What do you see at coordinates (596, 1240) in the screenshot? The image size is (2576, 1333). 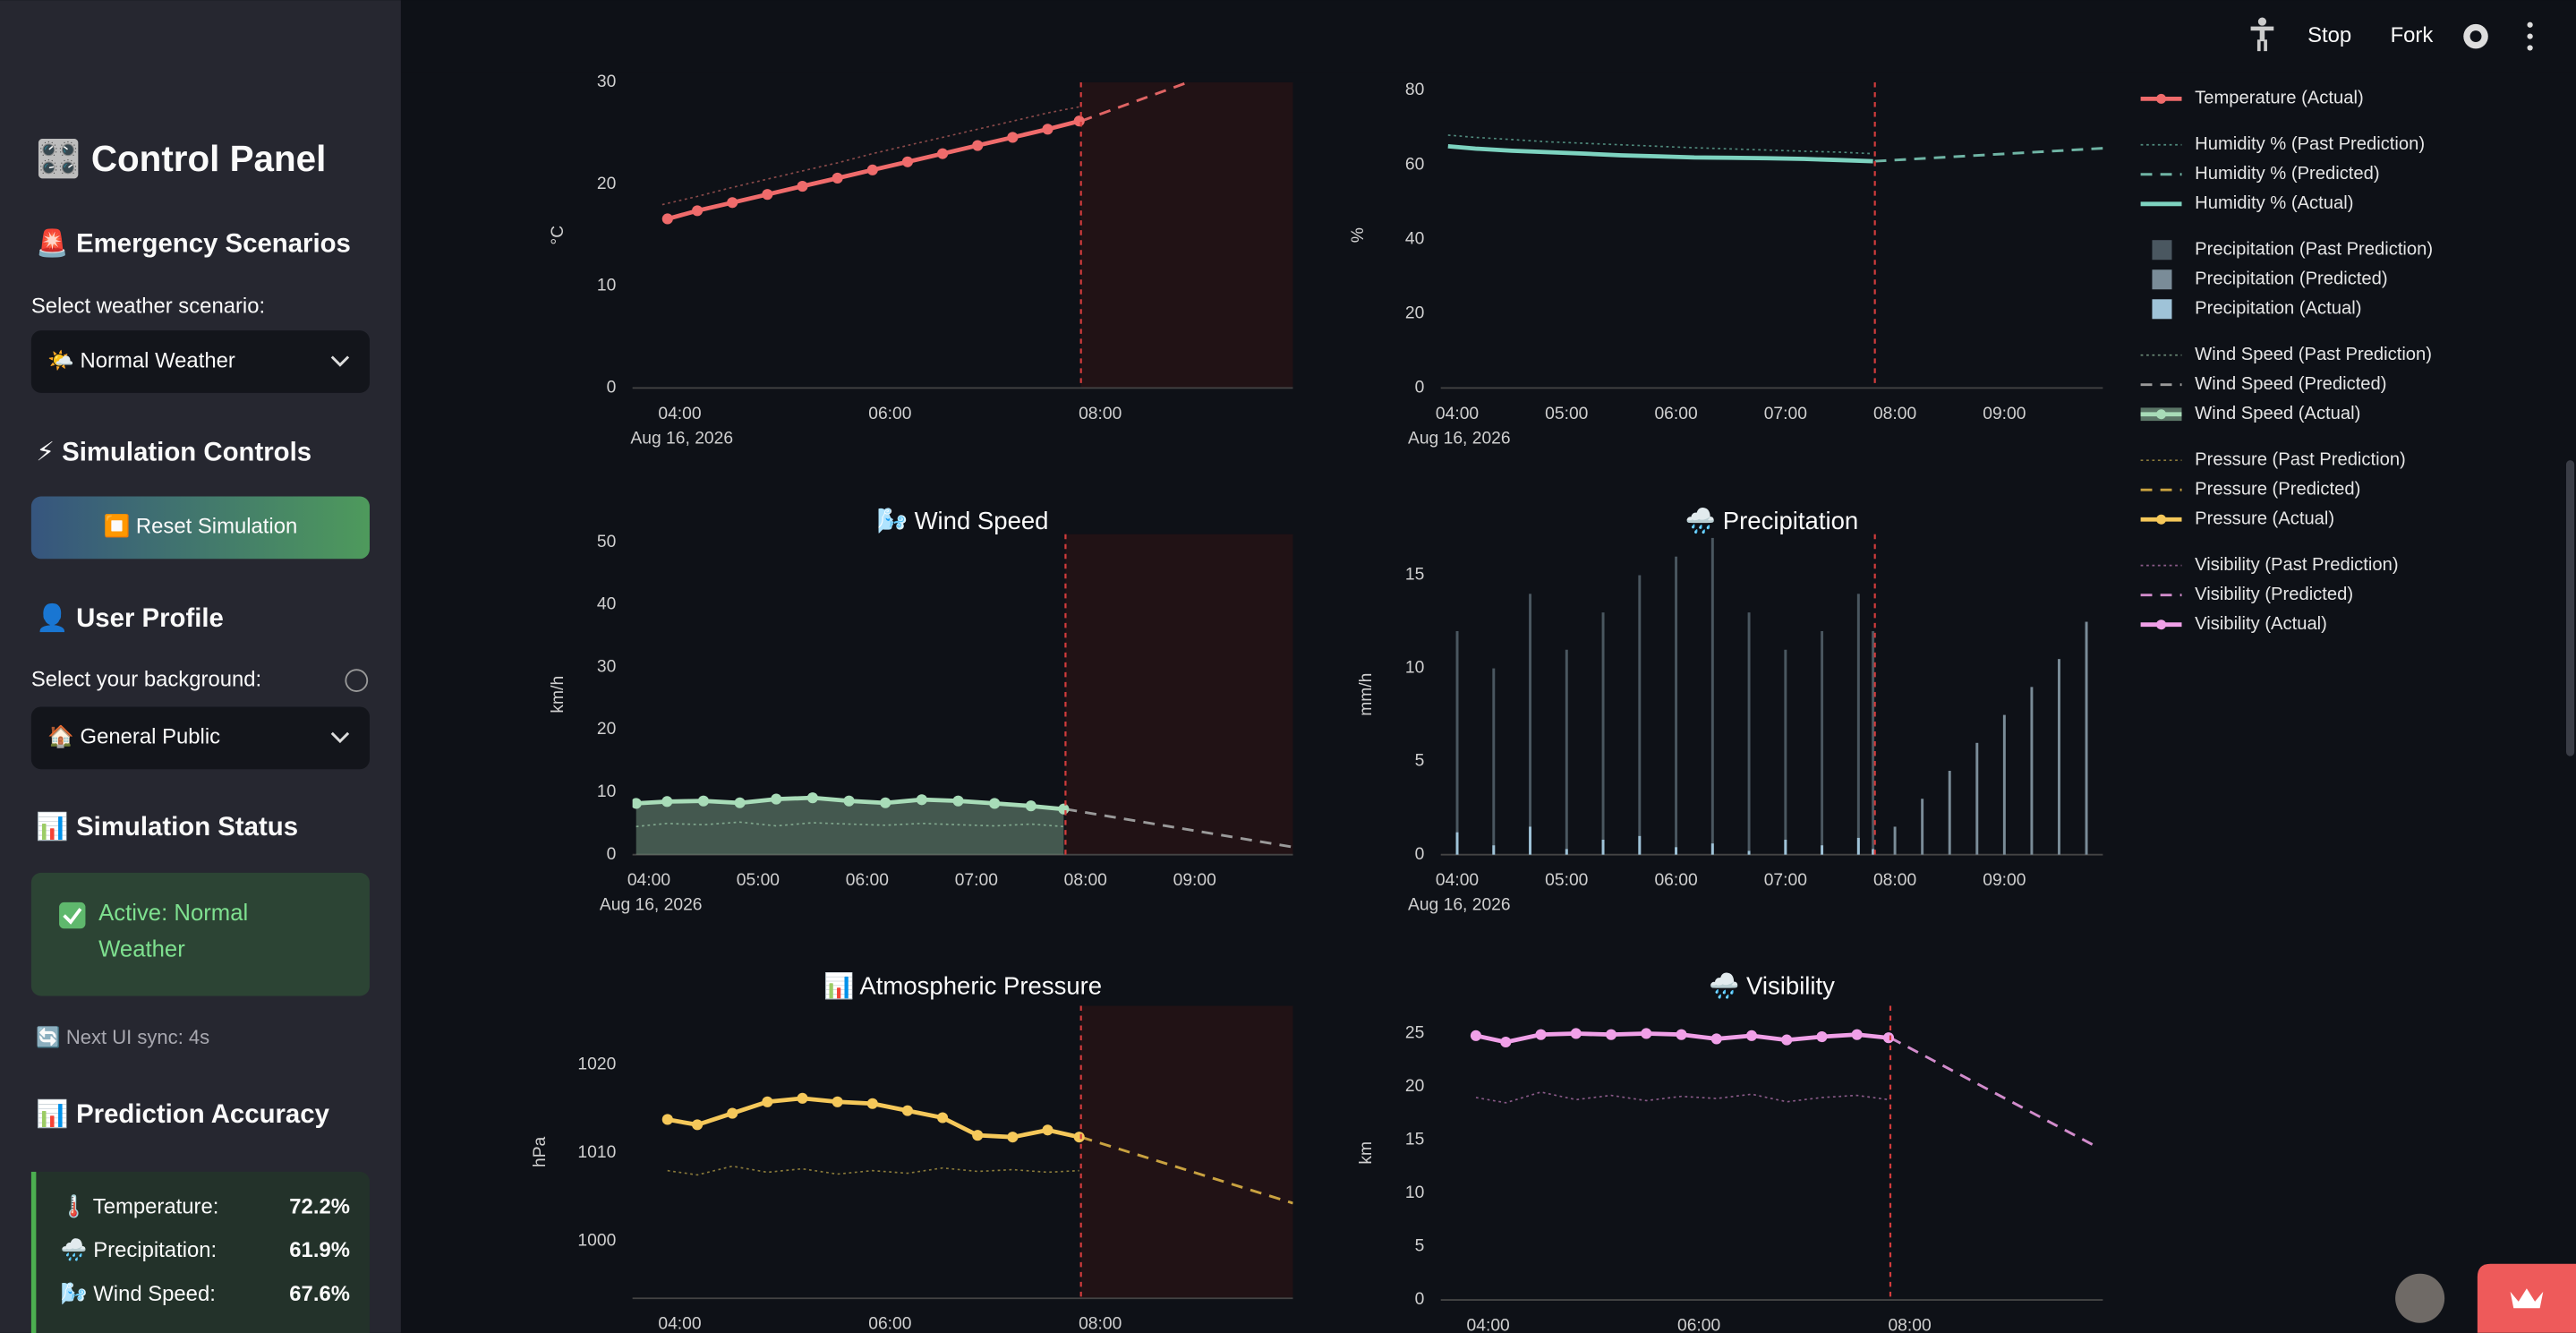 I see `y-tick-label: 1000` at bounding box center [596, 1240].